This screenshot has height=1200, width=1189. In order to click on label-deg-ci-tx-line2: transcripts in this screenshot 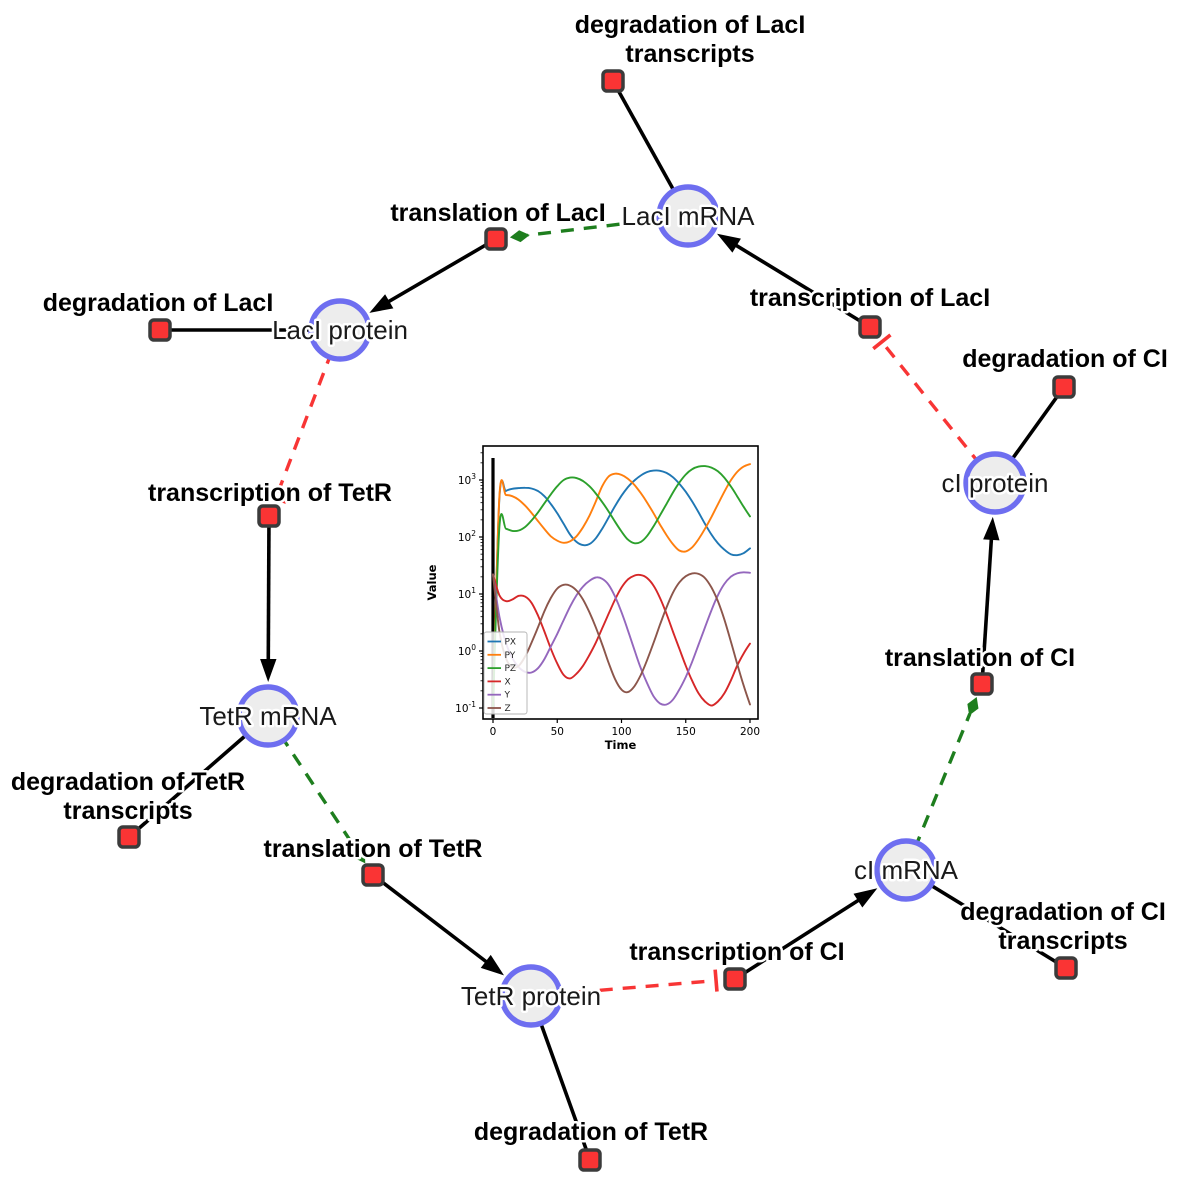, I will do `click(1062, 941)`.